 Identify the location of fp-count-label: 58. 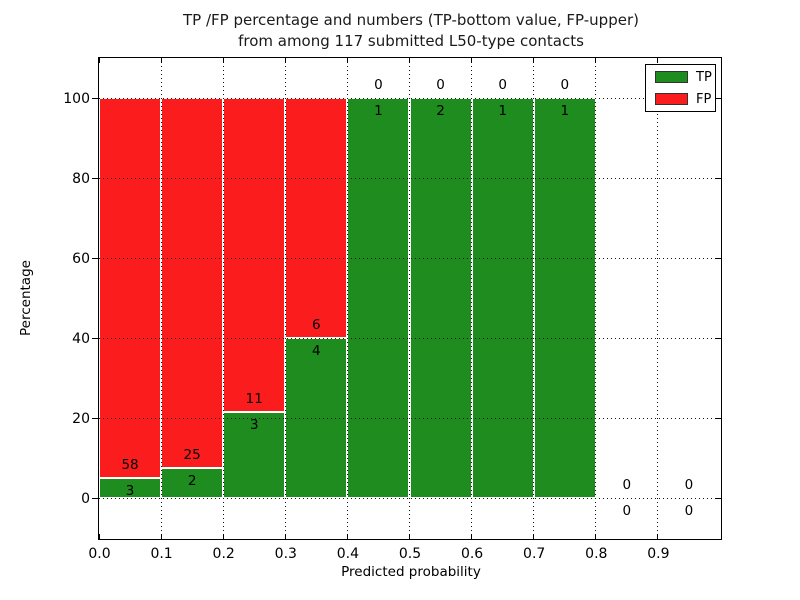
(130, 465).